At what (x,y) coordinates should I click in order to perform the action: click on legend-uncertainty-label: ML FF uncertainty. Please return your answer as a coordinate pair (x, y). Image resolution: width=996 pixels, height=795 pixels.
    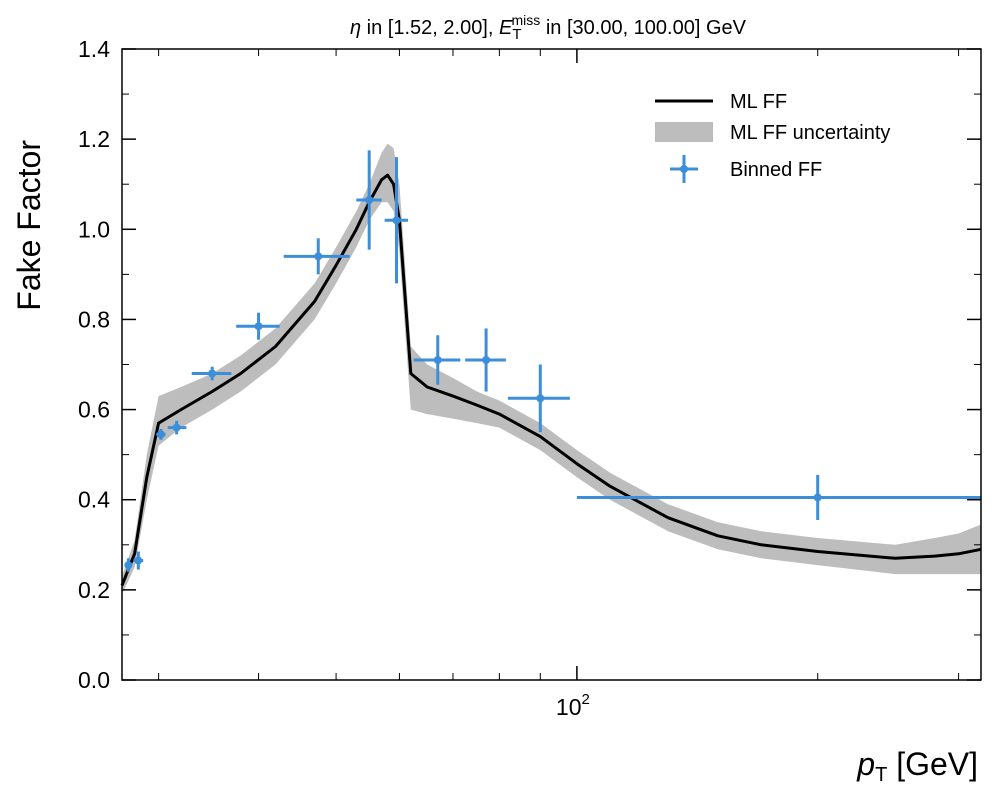
    Looking at the image, I should click on (810, 133).